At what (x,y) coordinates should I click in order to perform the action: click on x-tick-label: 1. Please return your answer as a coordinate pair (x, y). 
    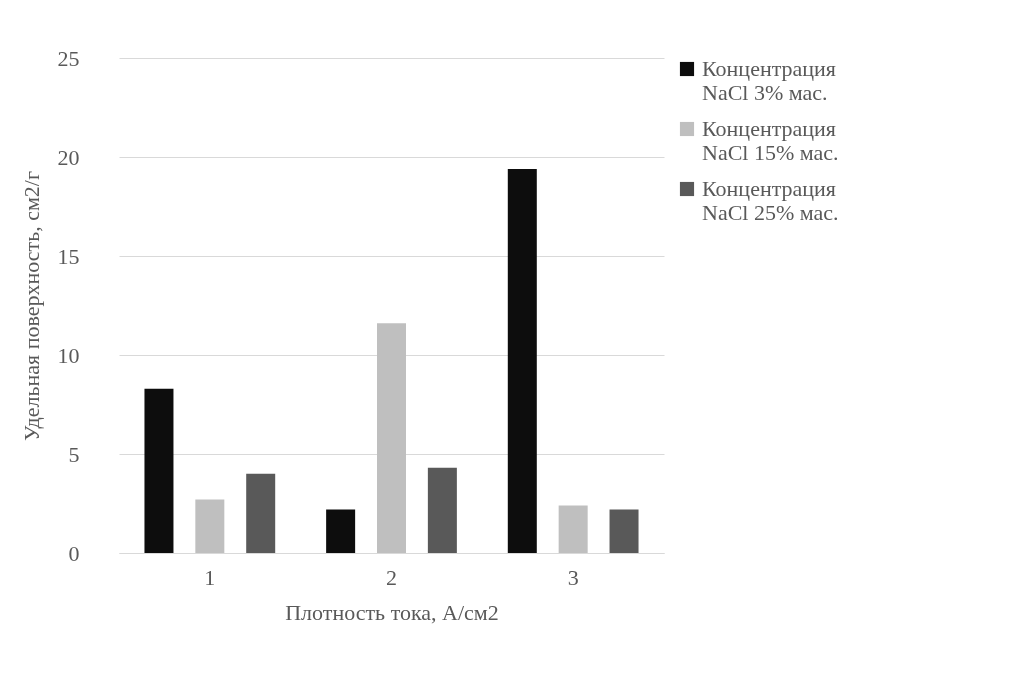
    Looking at the image, I should click on (210, 577).